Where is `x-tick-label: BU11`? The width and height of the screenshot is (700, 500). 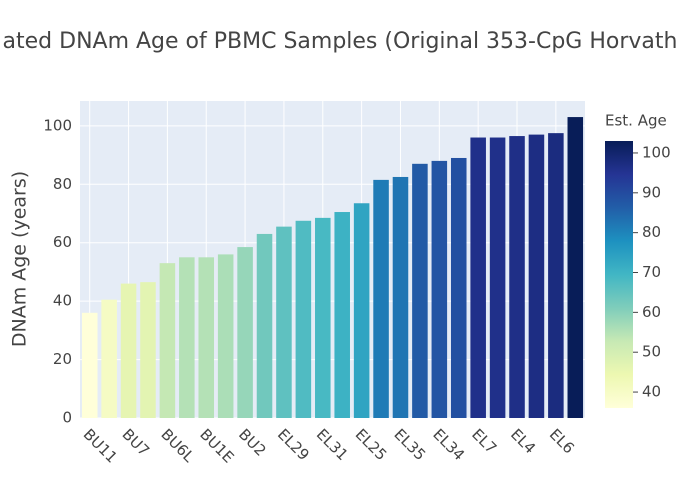
x-tick-label: BU11 is located at coordinates (100, 445).